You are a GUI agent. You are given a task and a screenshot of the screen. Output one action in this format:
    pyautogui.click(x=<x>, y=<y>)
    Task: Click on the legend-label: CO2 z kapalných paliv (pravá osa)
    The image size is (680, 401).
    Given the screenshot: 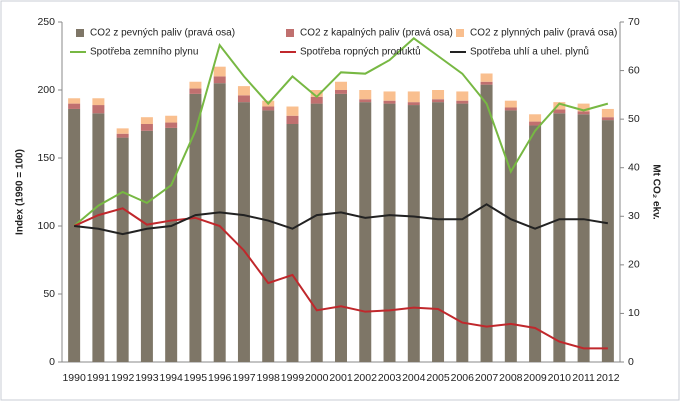 What is the action you would take?
    pyautogui.click(x=376, y=33)
    